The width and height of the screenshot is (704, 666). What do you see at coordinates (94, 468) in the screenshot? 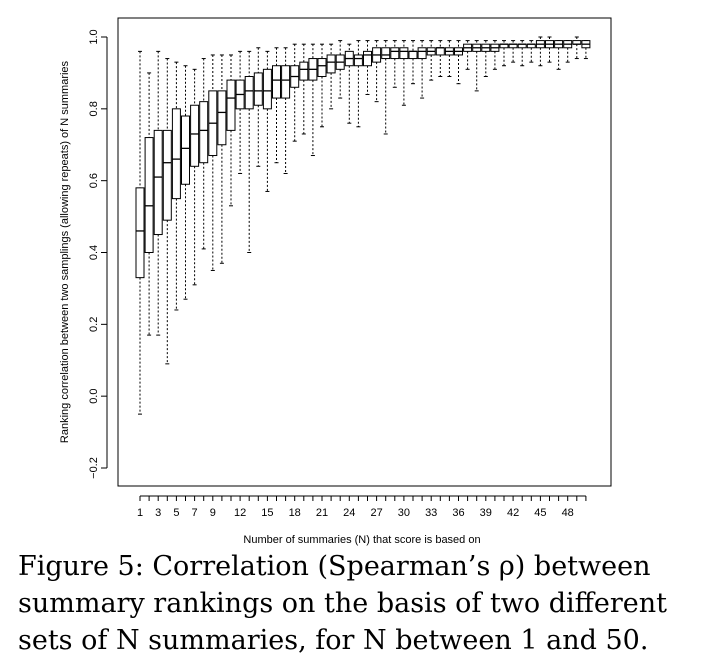
I see `y-tick-label: −0.2` at bounding box center [94, 468].